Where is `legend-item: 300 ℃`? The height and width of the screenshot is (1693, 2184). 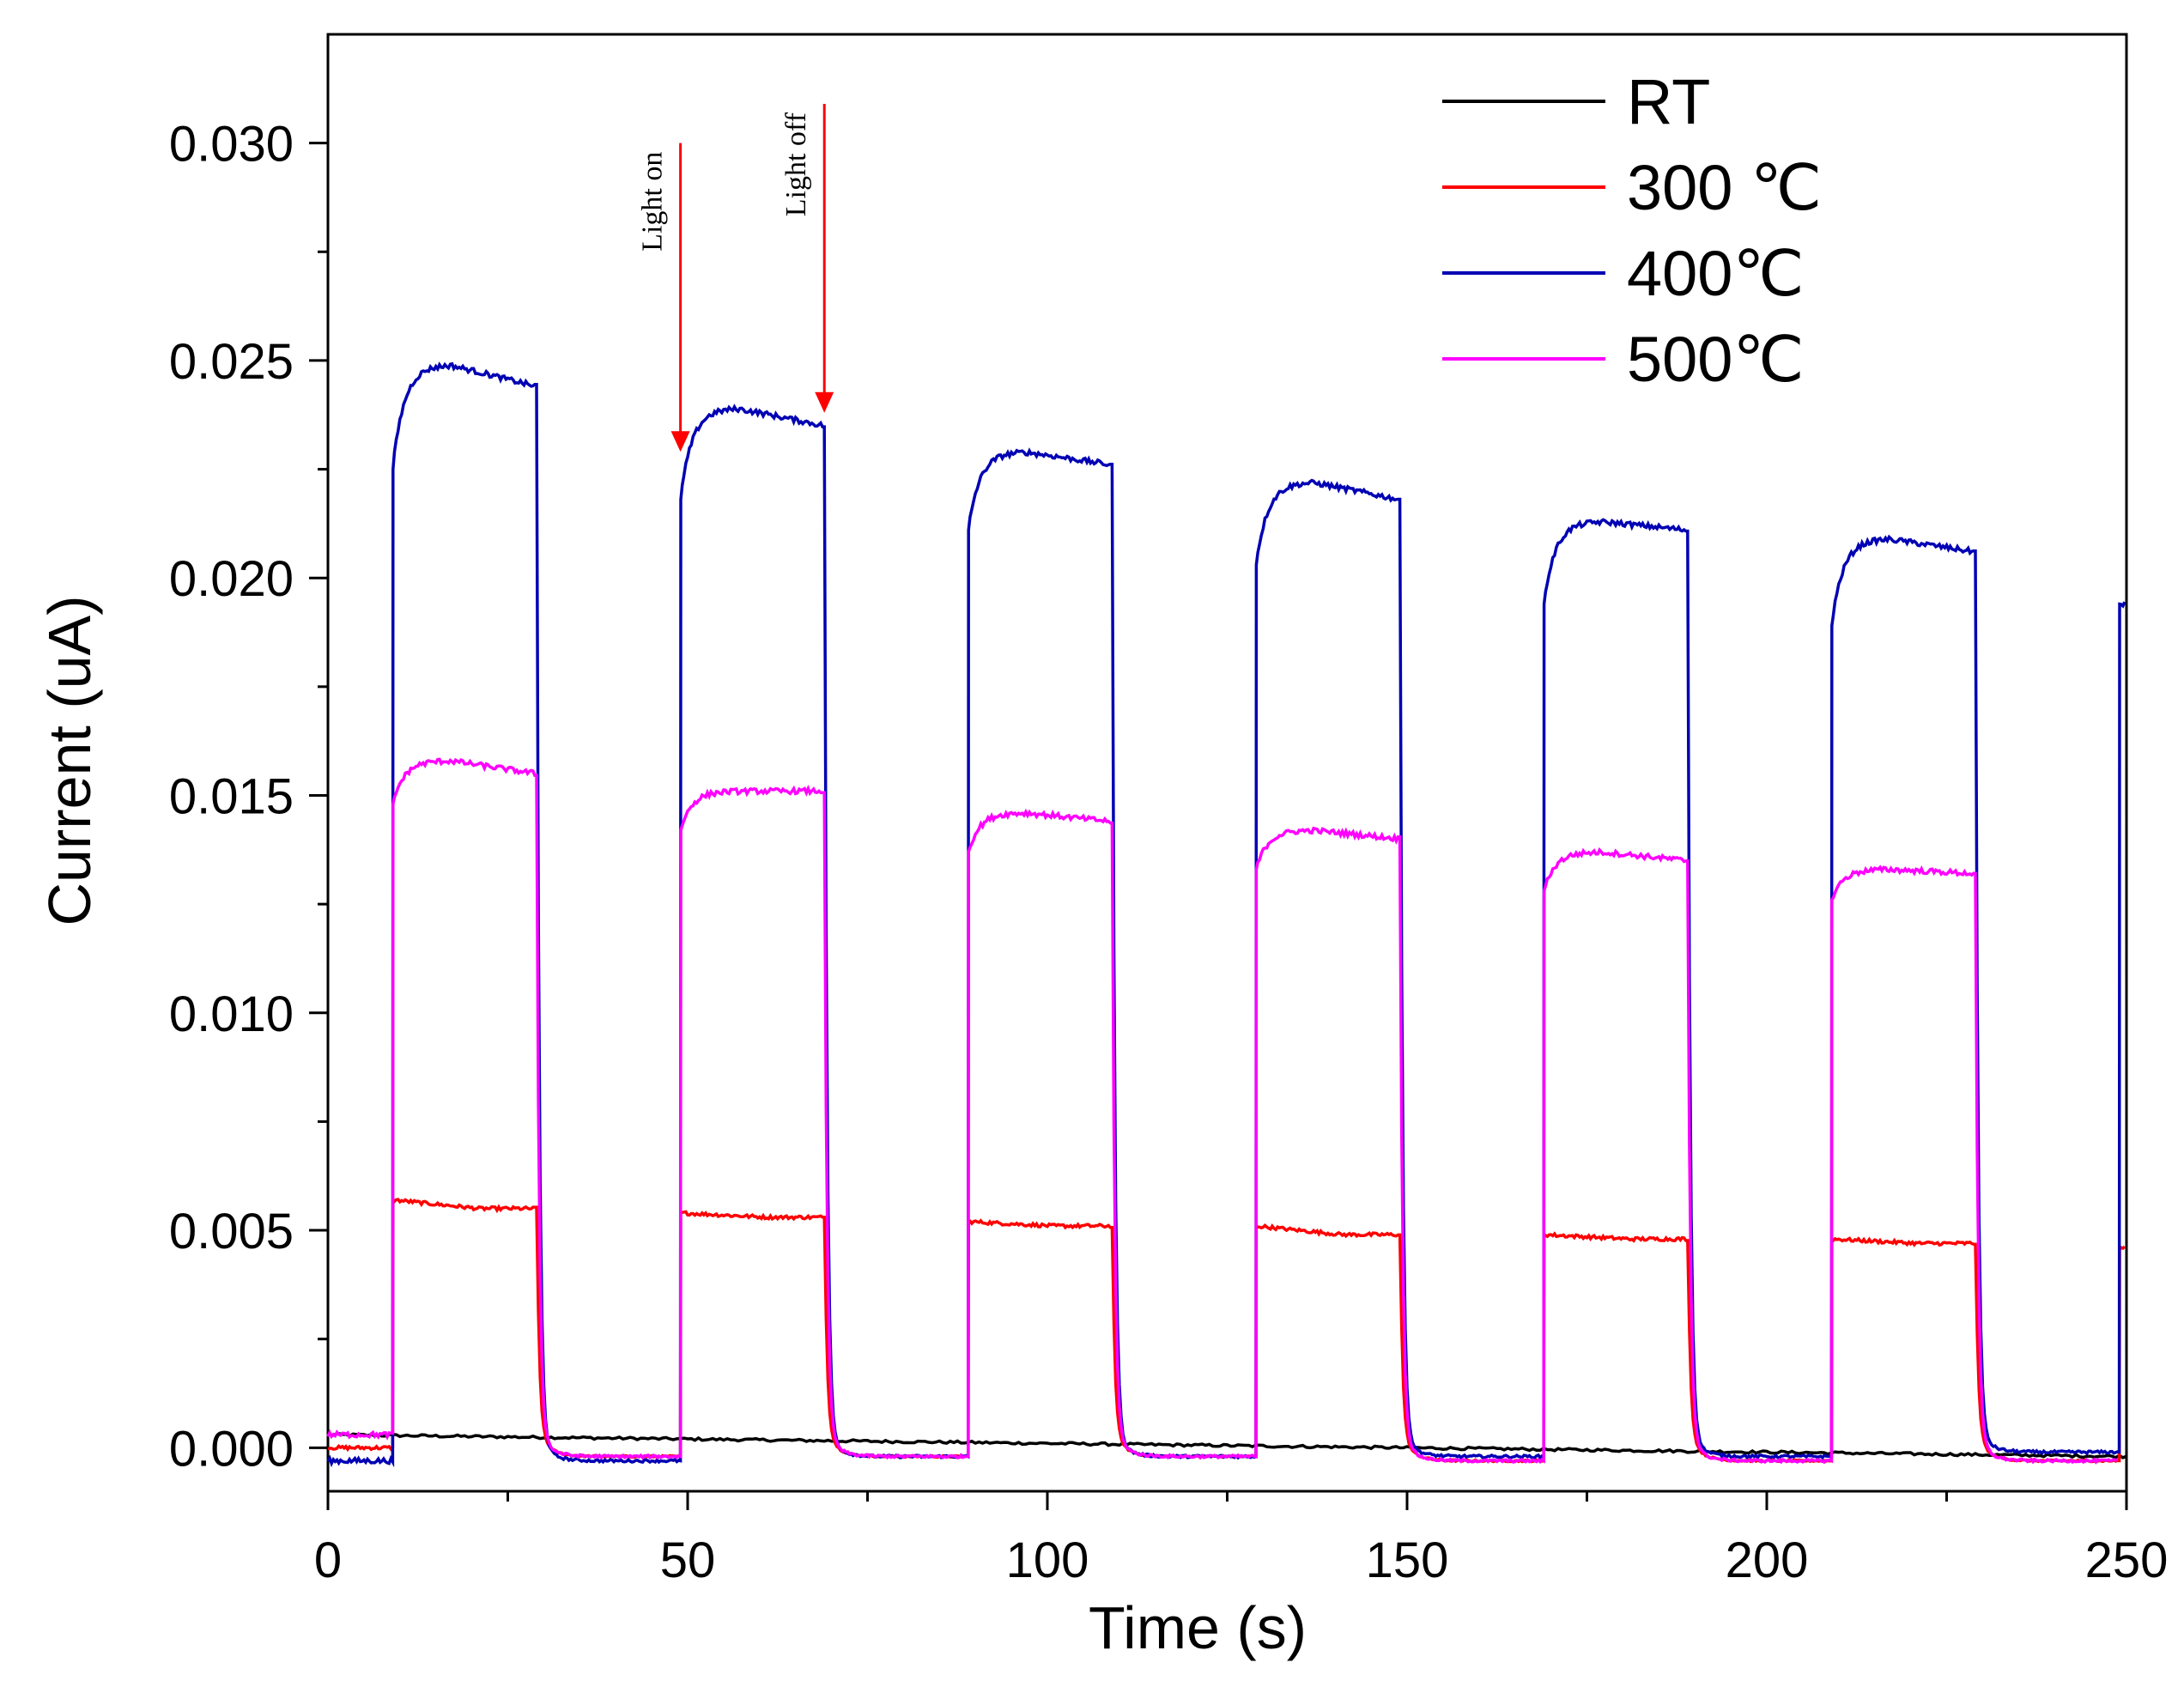 legend-item: 300 ℃ is located at coordinates (1632, 188).